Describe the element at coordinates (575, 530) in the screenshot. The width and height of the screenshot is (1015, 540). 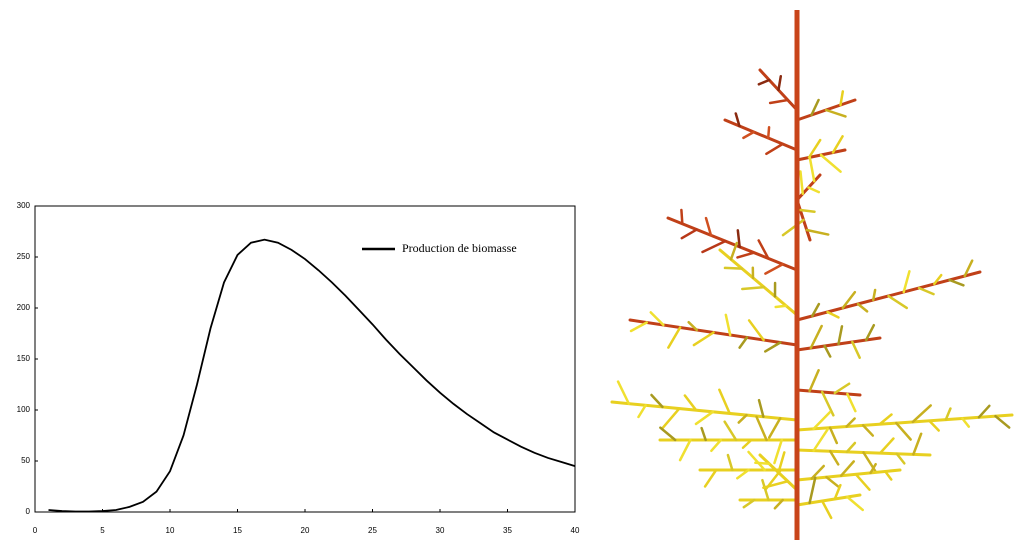
I see `x-tick-label: 40` at that location.